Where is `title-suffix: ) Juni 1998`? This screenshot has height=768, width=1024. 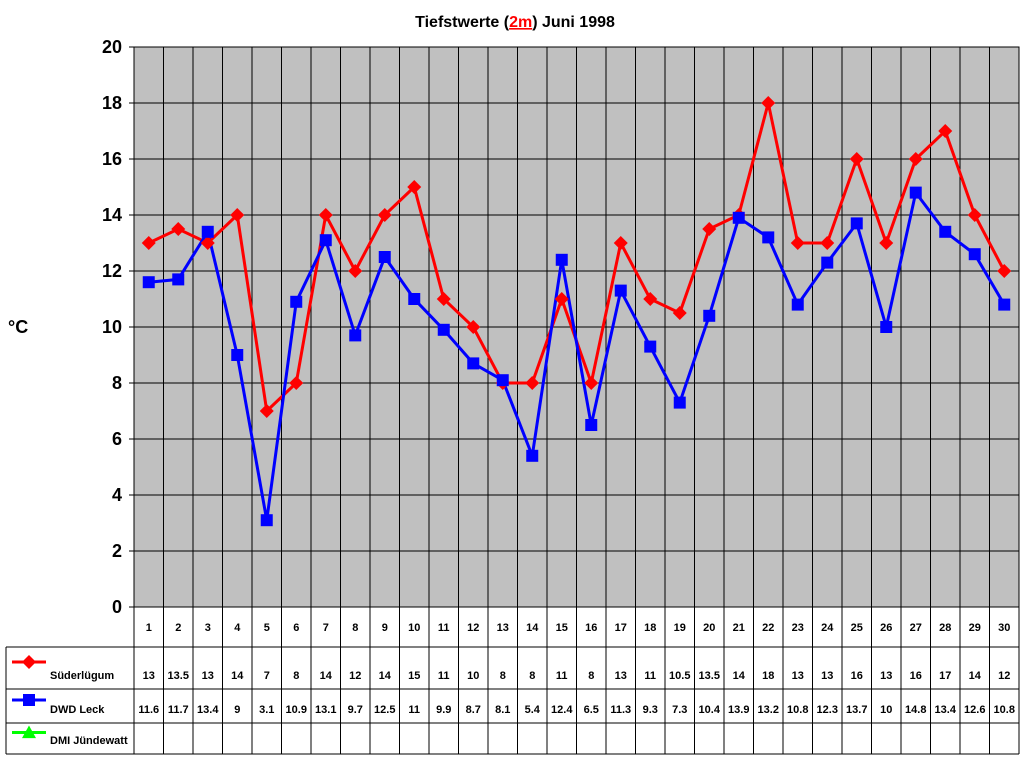
title-suffix: ) Juni 1998 is located at coordinates (573, 22).